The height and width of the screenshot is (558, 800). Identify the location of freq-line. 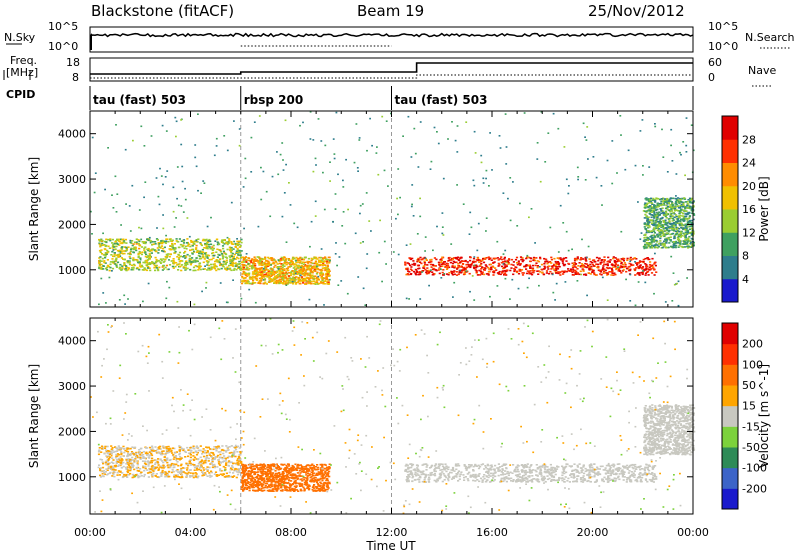
(391, 68).